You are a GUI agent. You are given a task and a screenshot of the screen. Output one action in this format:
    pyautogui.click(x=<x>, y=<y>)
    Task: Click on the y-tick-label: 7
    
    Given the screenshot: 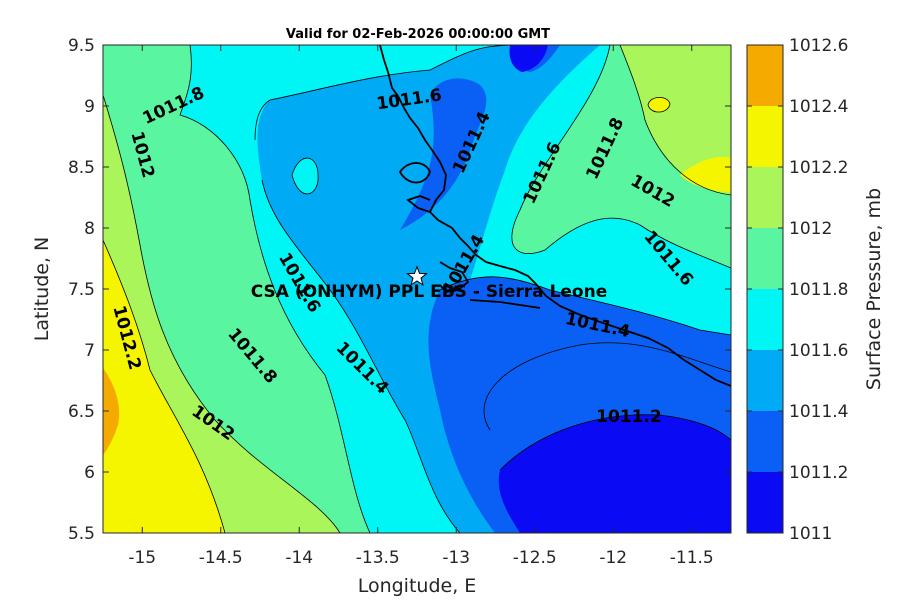 What is the action you would take?
    pyautogui.click(x=89, y=351)
    